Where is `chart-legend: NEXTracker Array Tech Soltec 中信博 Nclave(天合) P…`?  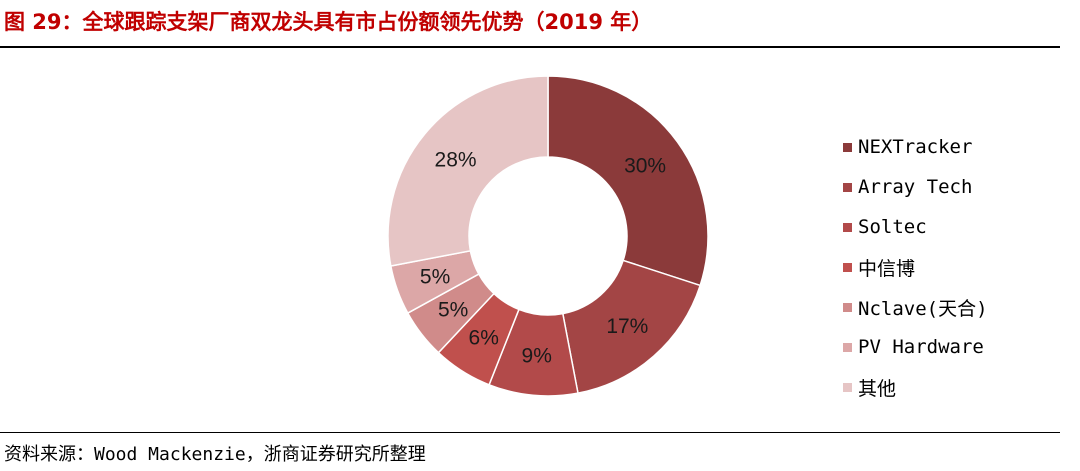 chart-legend: NEXTracker Array Tech Soltec 中信博 Nclave(天合) P… is located at coordinates (915, 267).